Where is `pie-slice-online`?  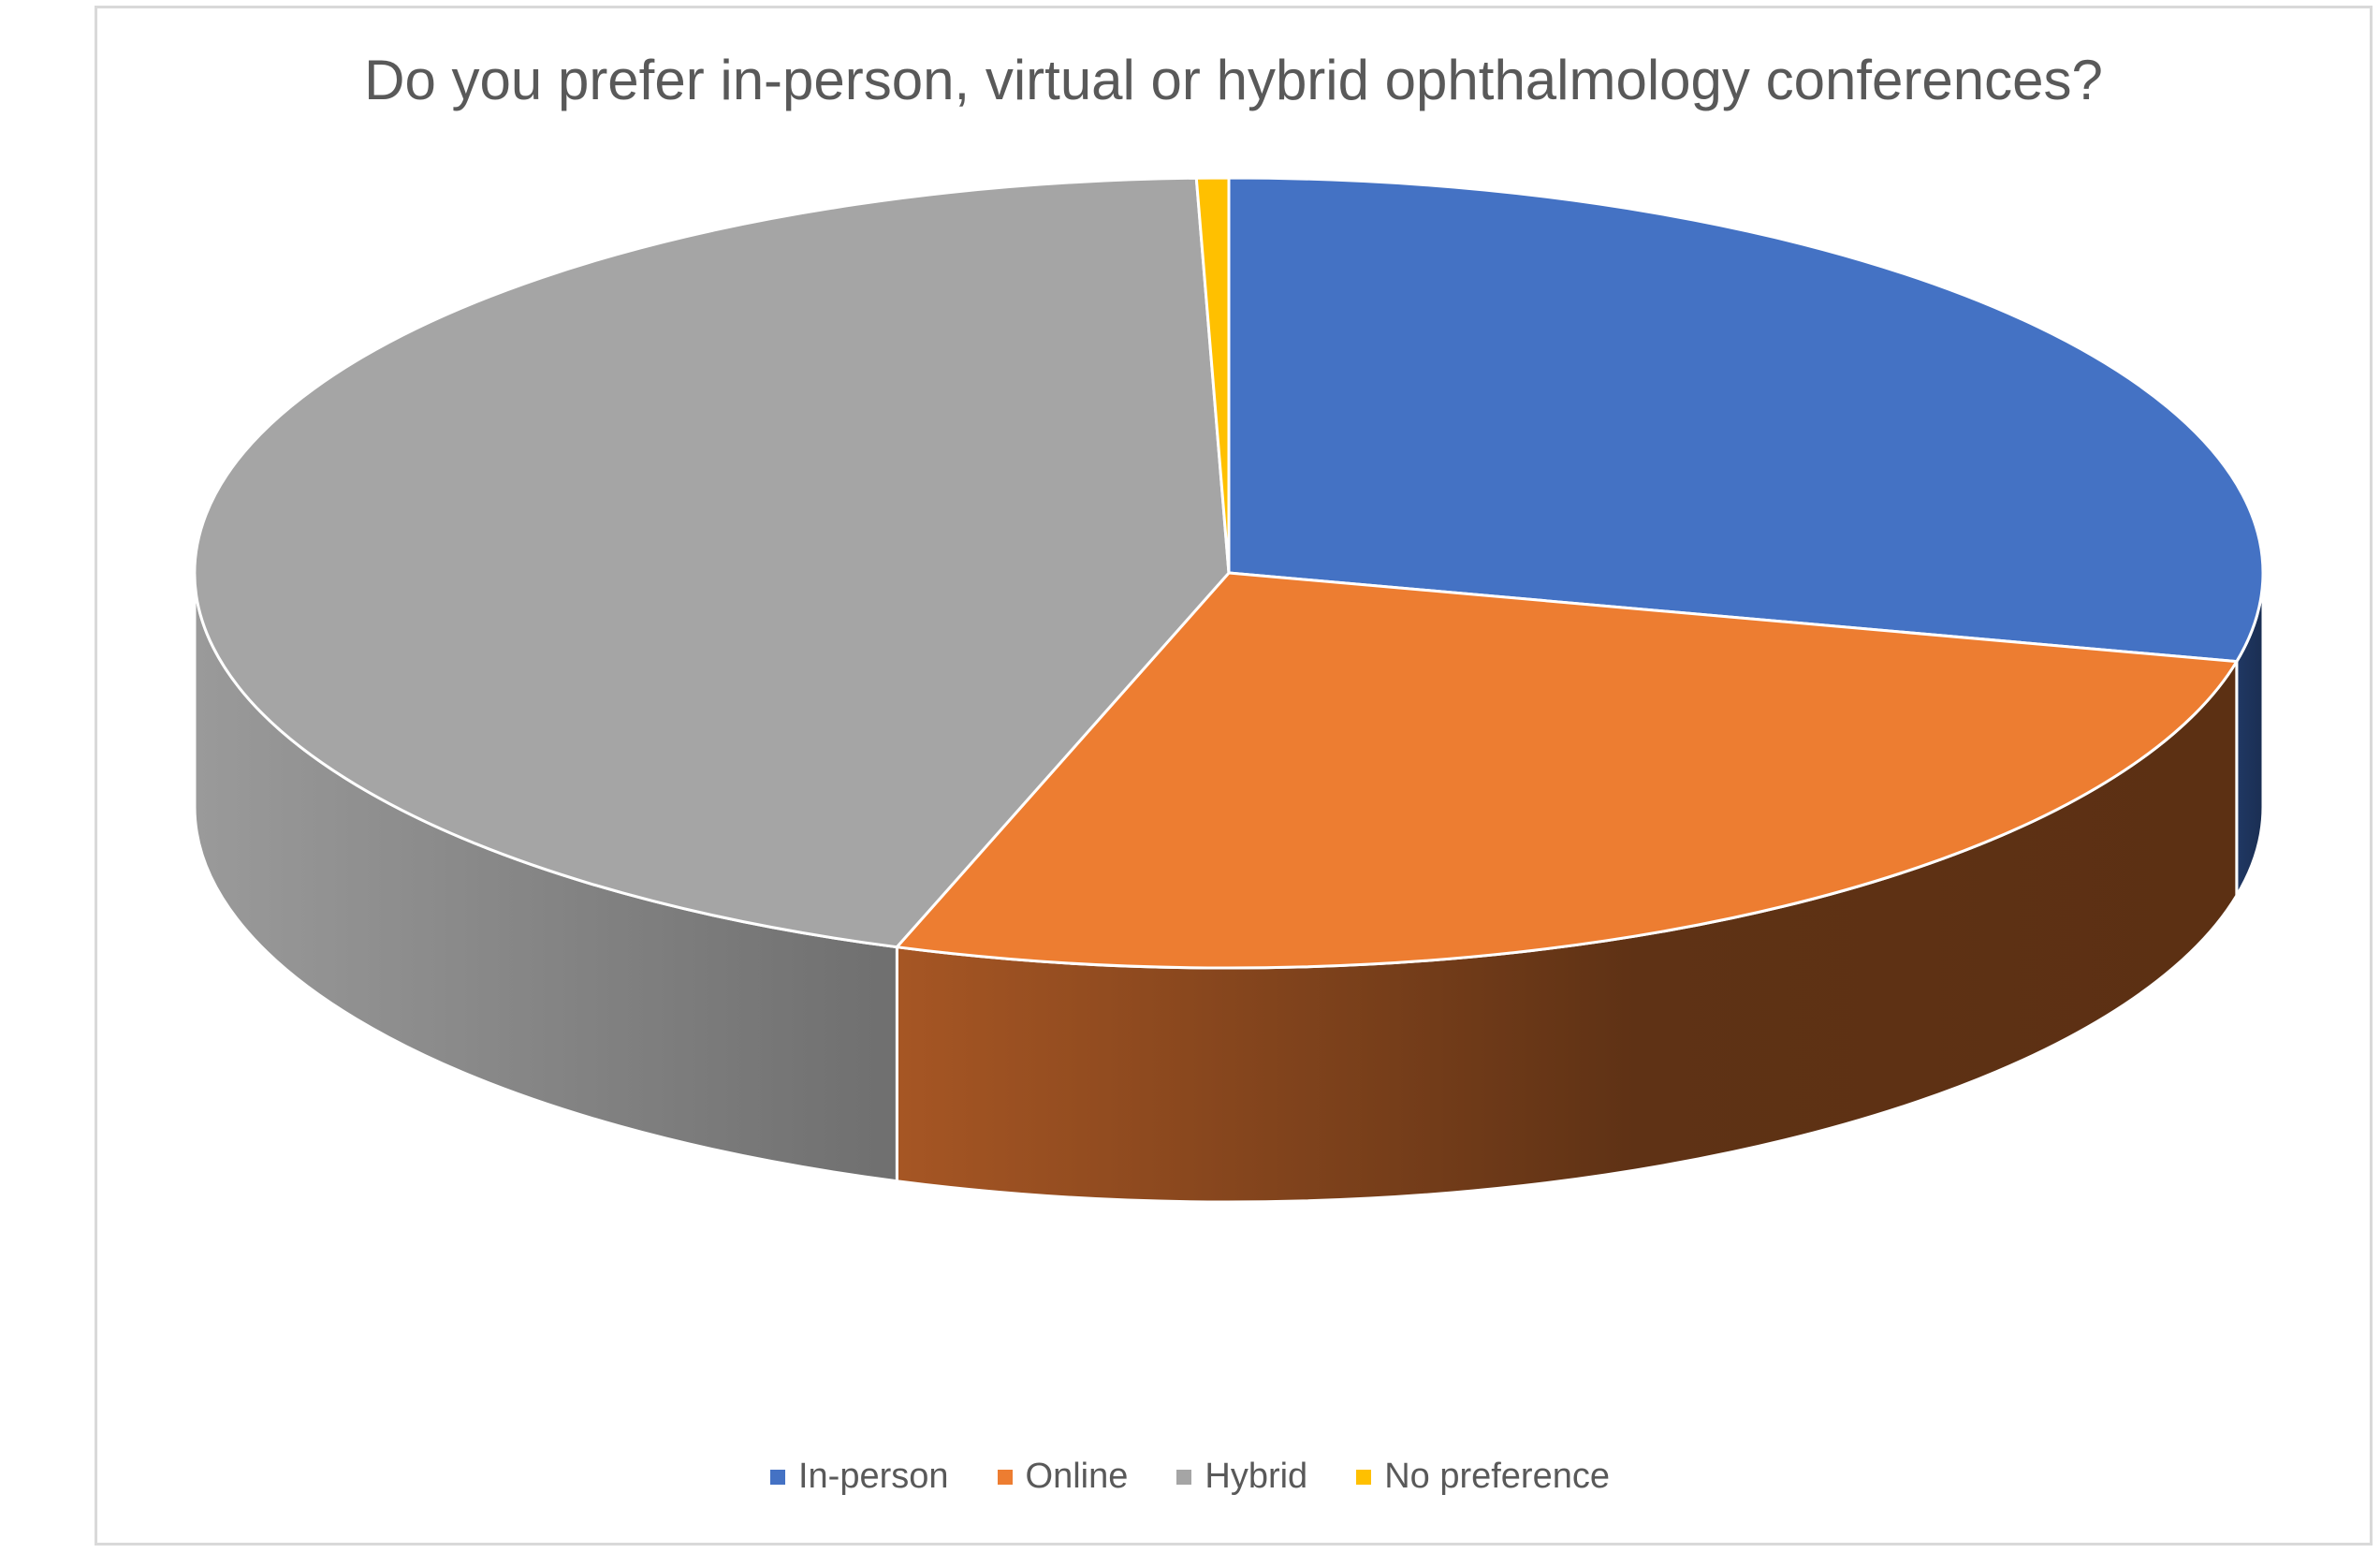 pie-slice-online is located at coordinates (1567, 771).